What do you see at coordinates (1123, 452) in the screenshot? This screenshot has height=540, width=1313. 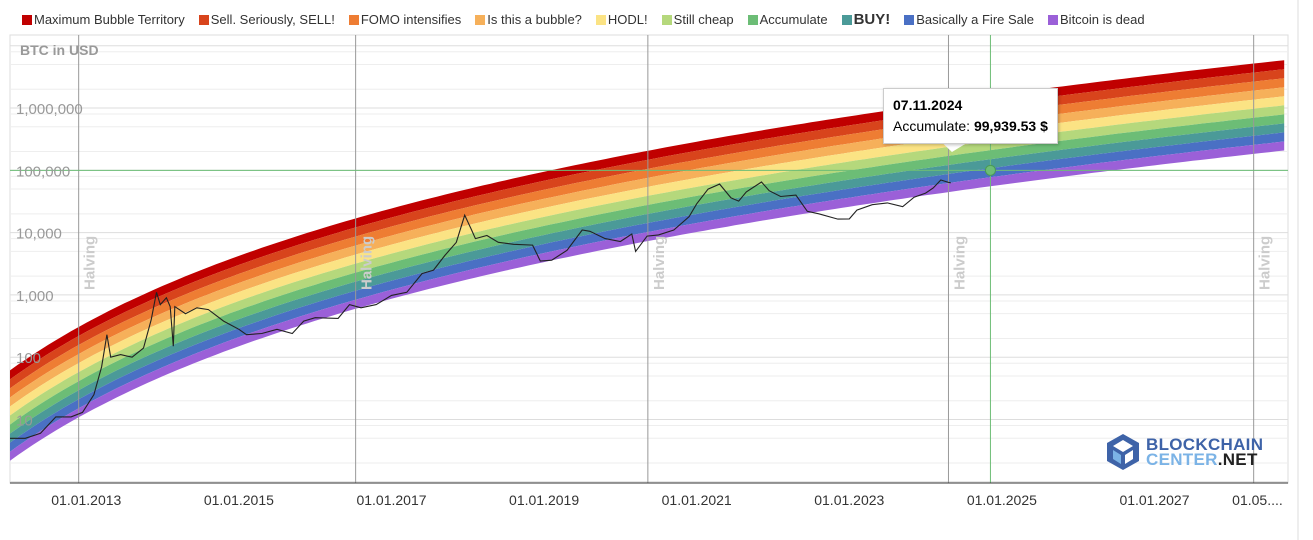 I see `cube-logo-icon` at bounding box center [1123, 452].